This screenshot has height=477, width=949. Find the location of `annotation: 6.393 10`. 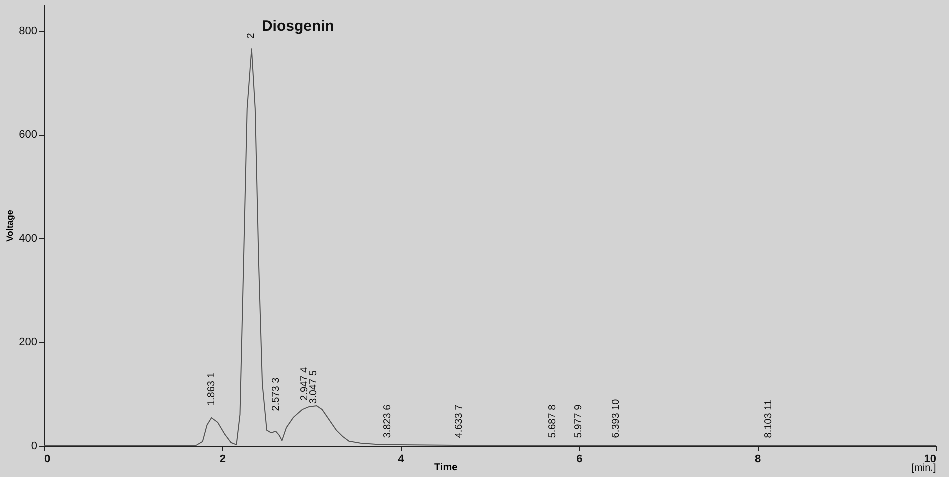

annotation: 6.393 10 is located at coordinates (616, 418).